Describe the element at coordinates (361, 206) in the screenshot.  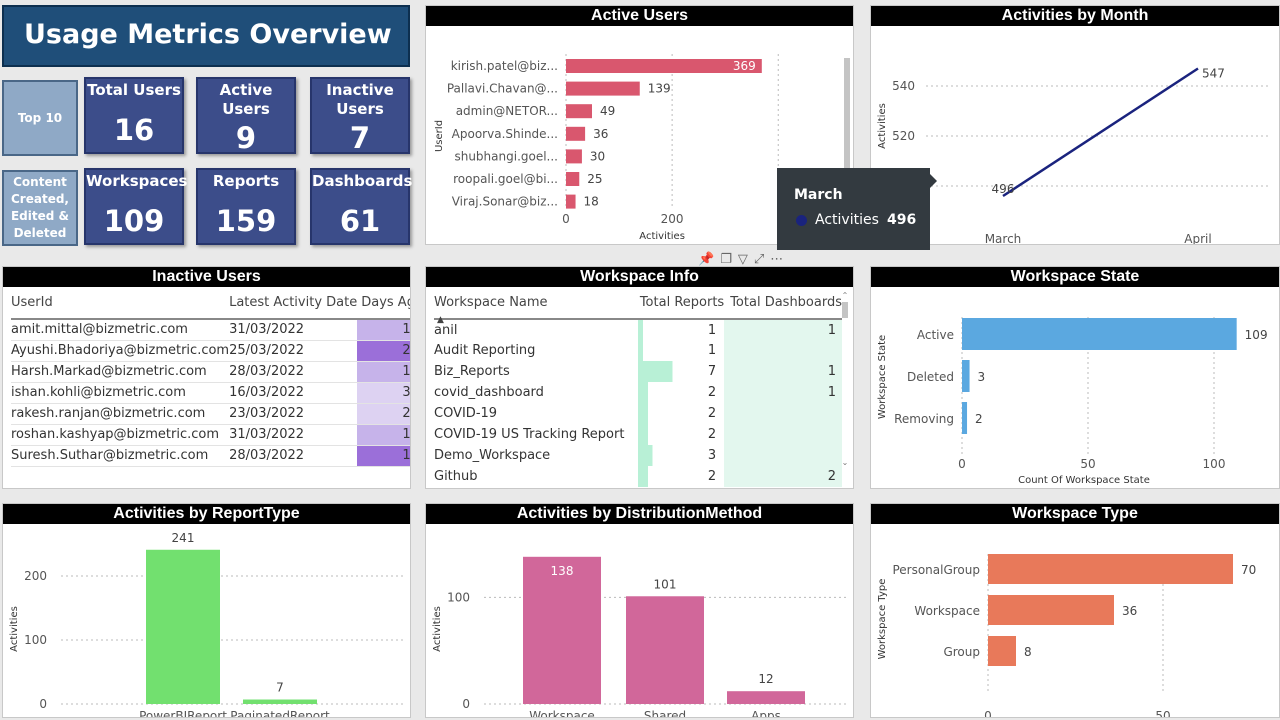
I see `kpi-dashboards: Dashboards 61` at that location.